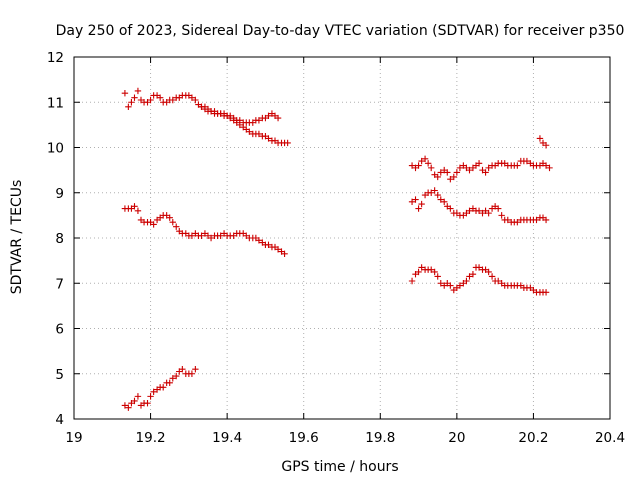 The image size is (640, 480). What do you see at coordinates (380, 438) in the screenshot?
I see `x-tick-label: 19.8` at bounding box center [380, 438].